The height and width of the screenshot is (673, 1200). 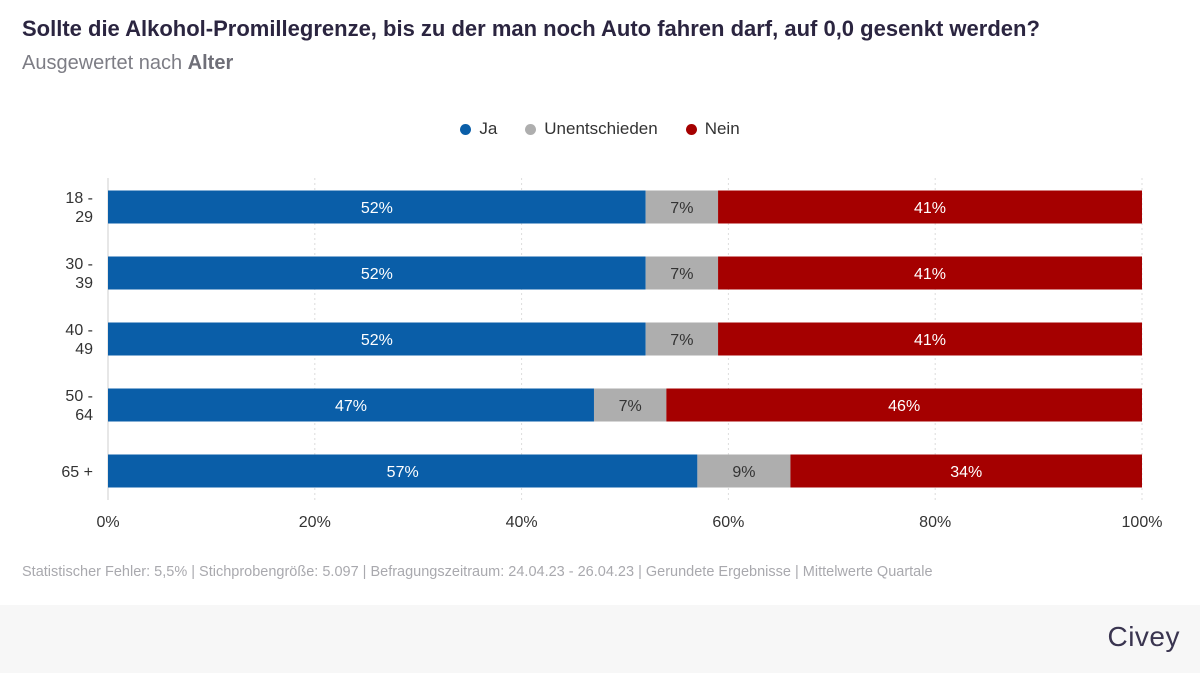 I want to click on subtitle-prefix: Ausgewertet nach, so click(x=102, y=63).